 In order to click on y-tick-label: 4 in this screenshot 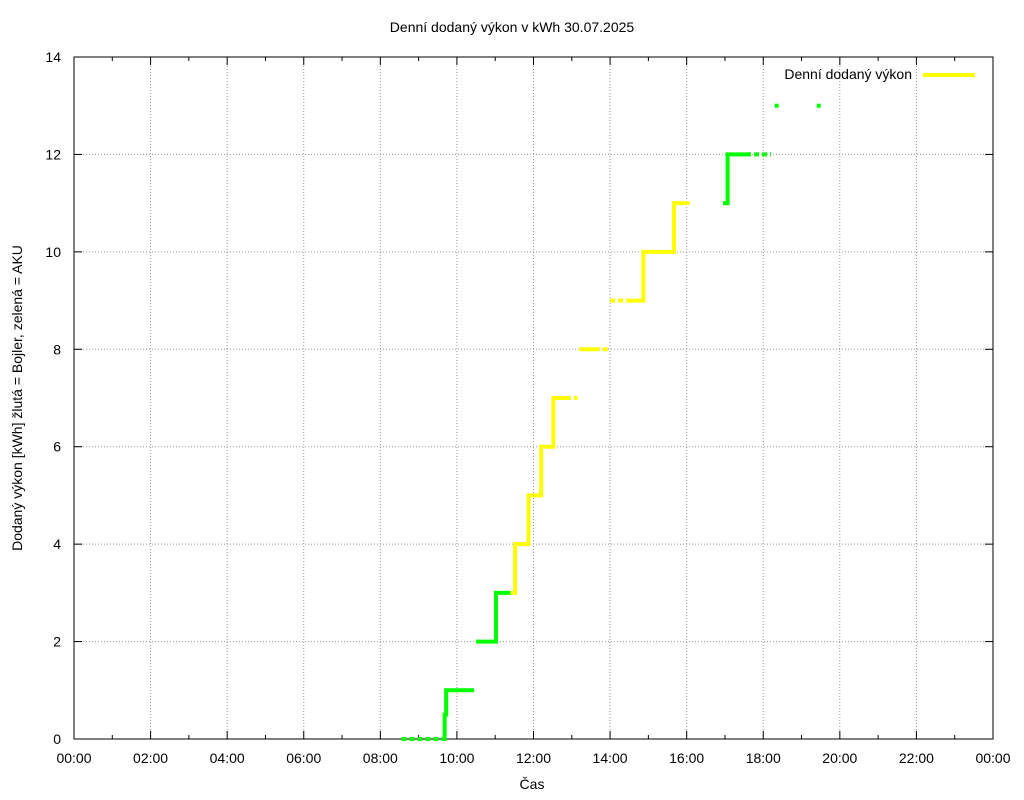, I will do `click(57, 544)`.